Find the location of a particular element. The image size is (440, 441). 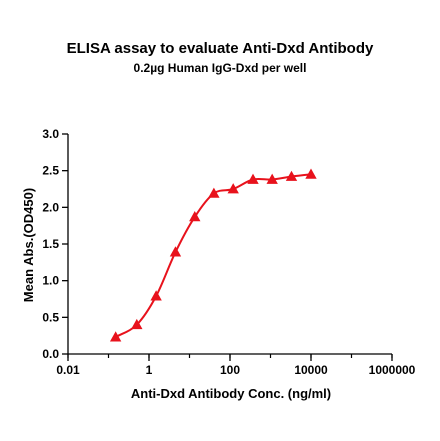

x-tick-label: 100 is located at coordinates (230, 370).